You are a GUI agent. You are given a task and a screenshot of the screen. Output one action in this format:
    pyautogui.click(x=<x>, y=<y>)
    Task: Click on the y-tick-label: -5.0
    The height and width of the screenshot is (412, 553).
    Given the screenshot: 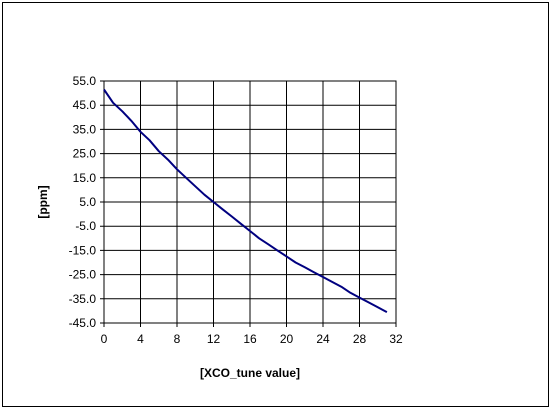 What is the action you would take?
    pyautogui.click(x=85, y=226)
    